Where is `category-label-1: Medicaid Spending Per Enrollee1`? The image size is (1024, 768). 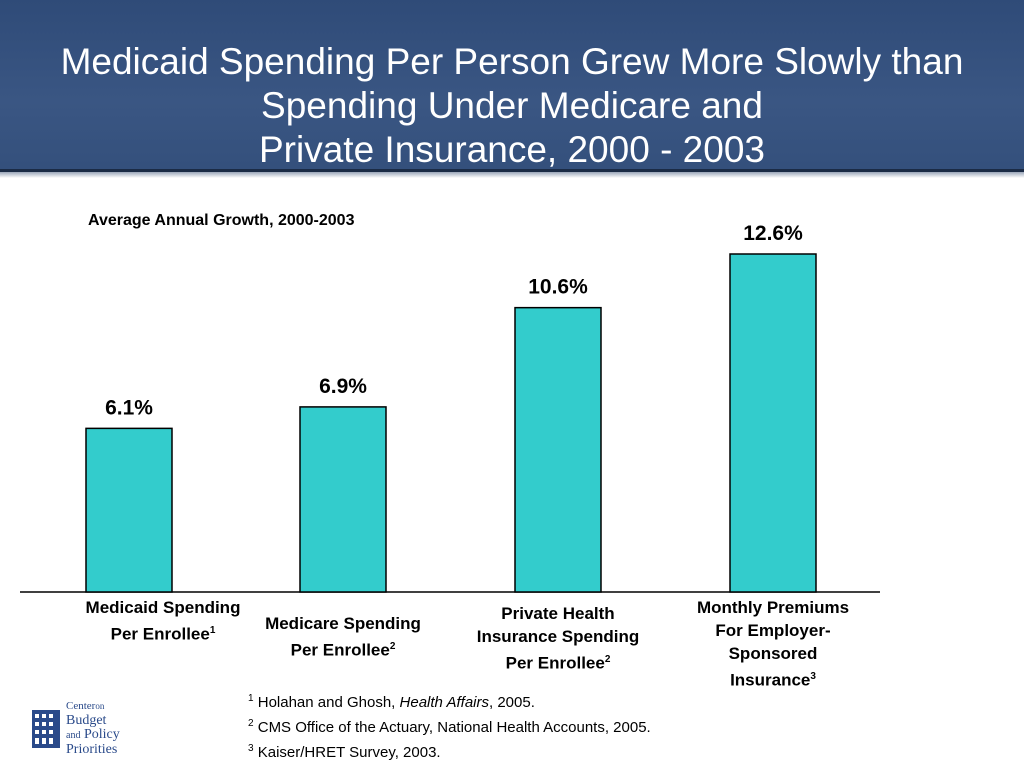 category-label-1: Medicaid Spending Per Enrollee1 is located at coordinates (163, 621).